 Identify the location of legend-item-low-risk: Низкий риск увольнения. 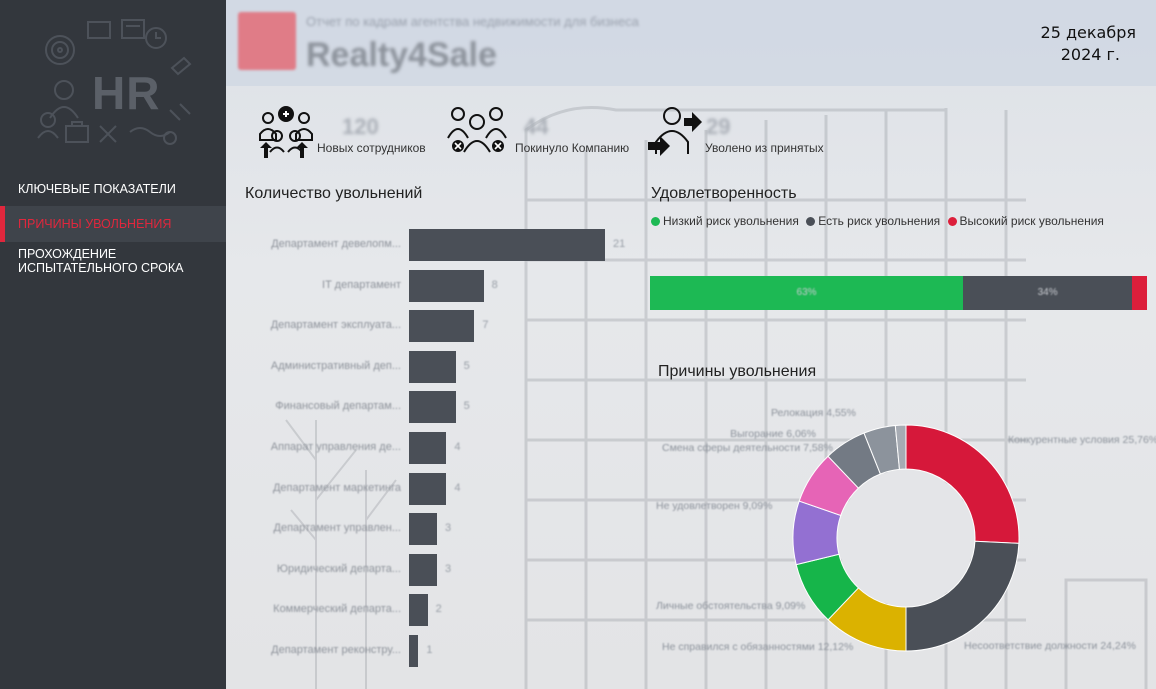
(725, 221).